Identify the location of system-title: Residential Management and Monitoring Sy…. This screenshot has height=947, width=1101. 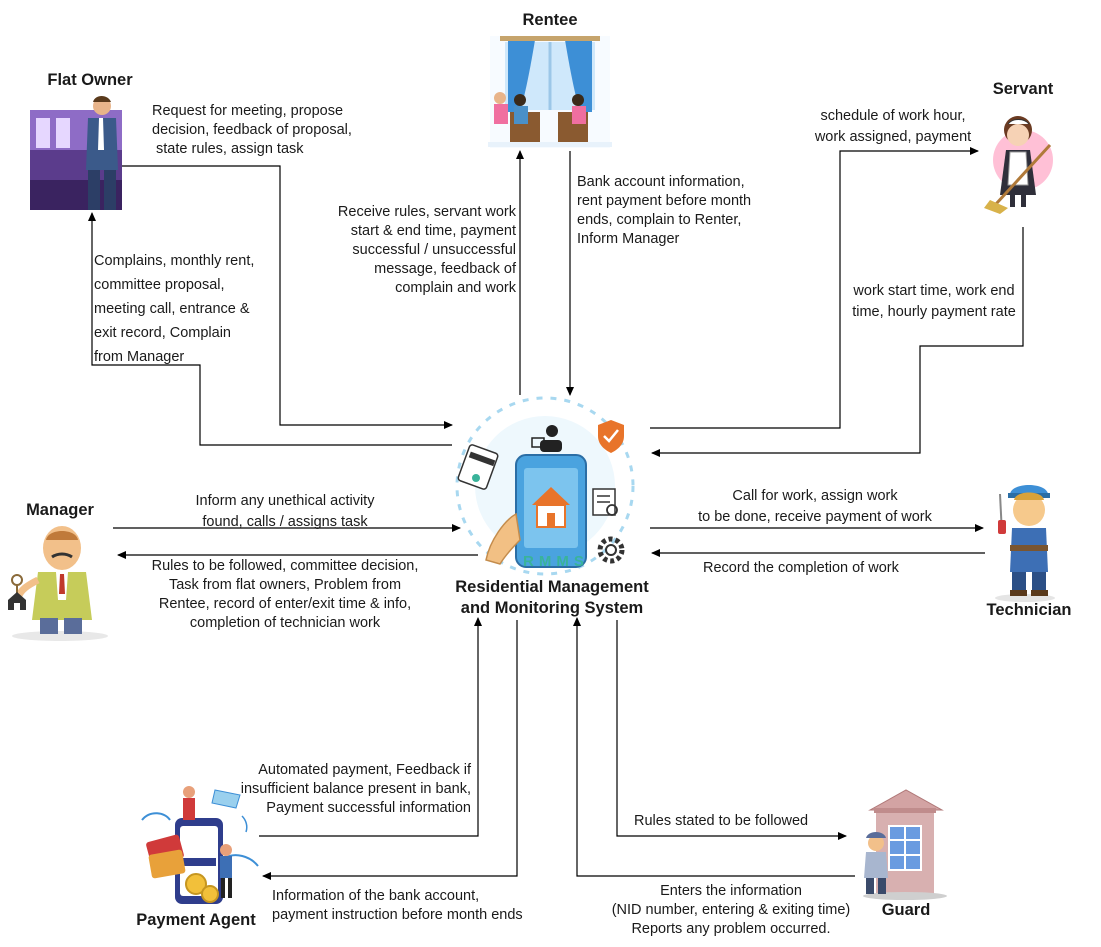
(552, 598).